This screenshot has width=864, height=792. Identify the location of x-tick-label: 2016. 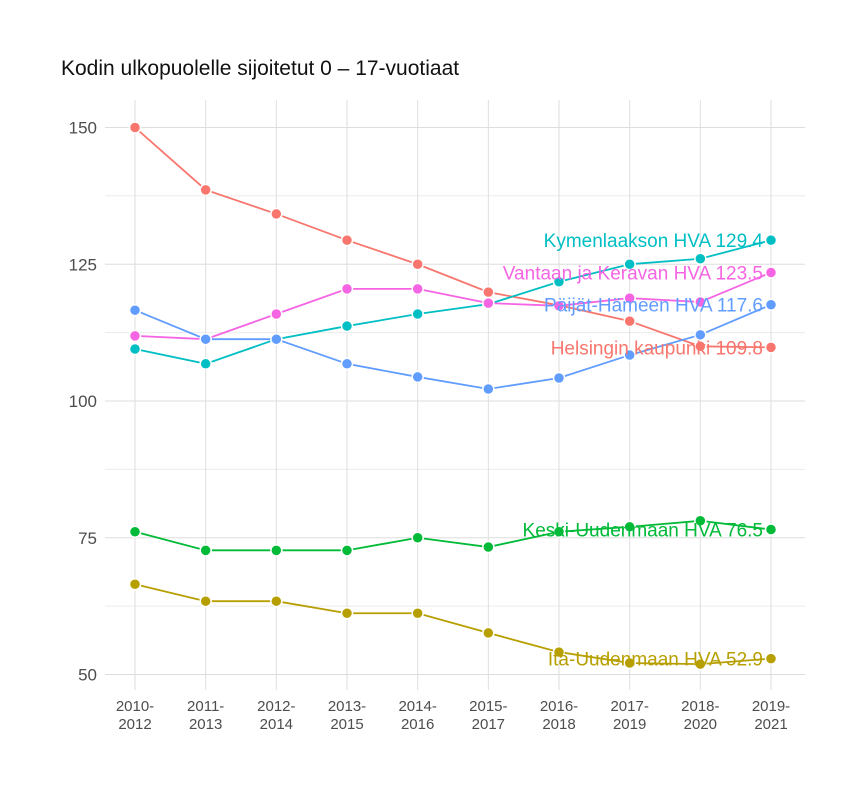
(417, 724).